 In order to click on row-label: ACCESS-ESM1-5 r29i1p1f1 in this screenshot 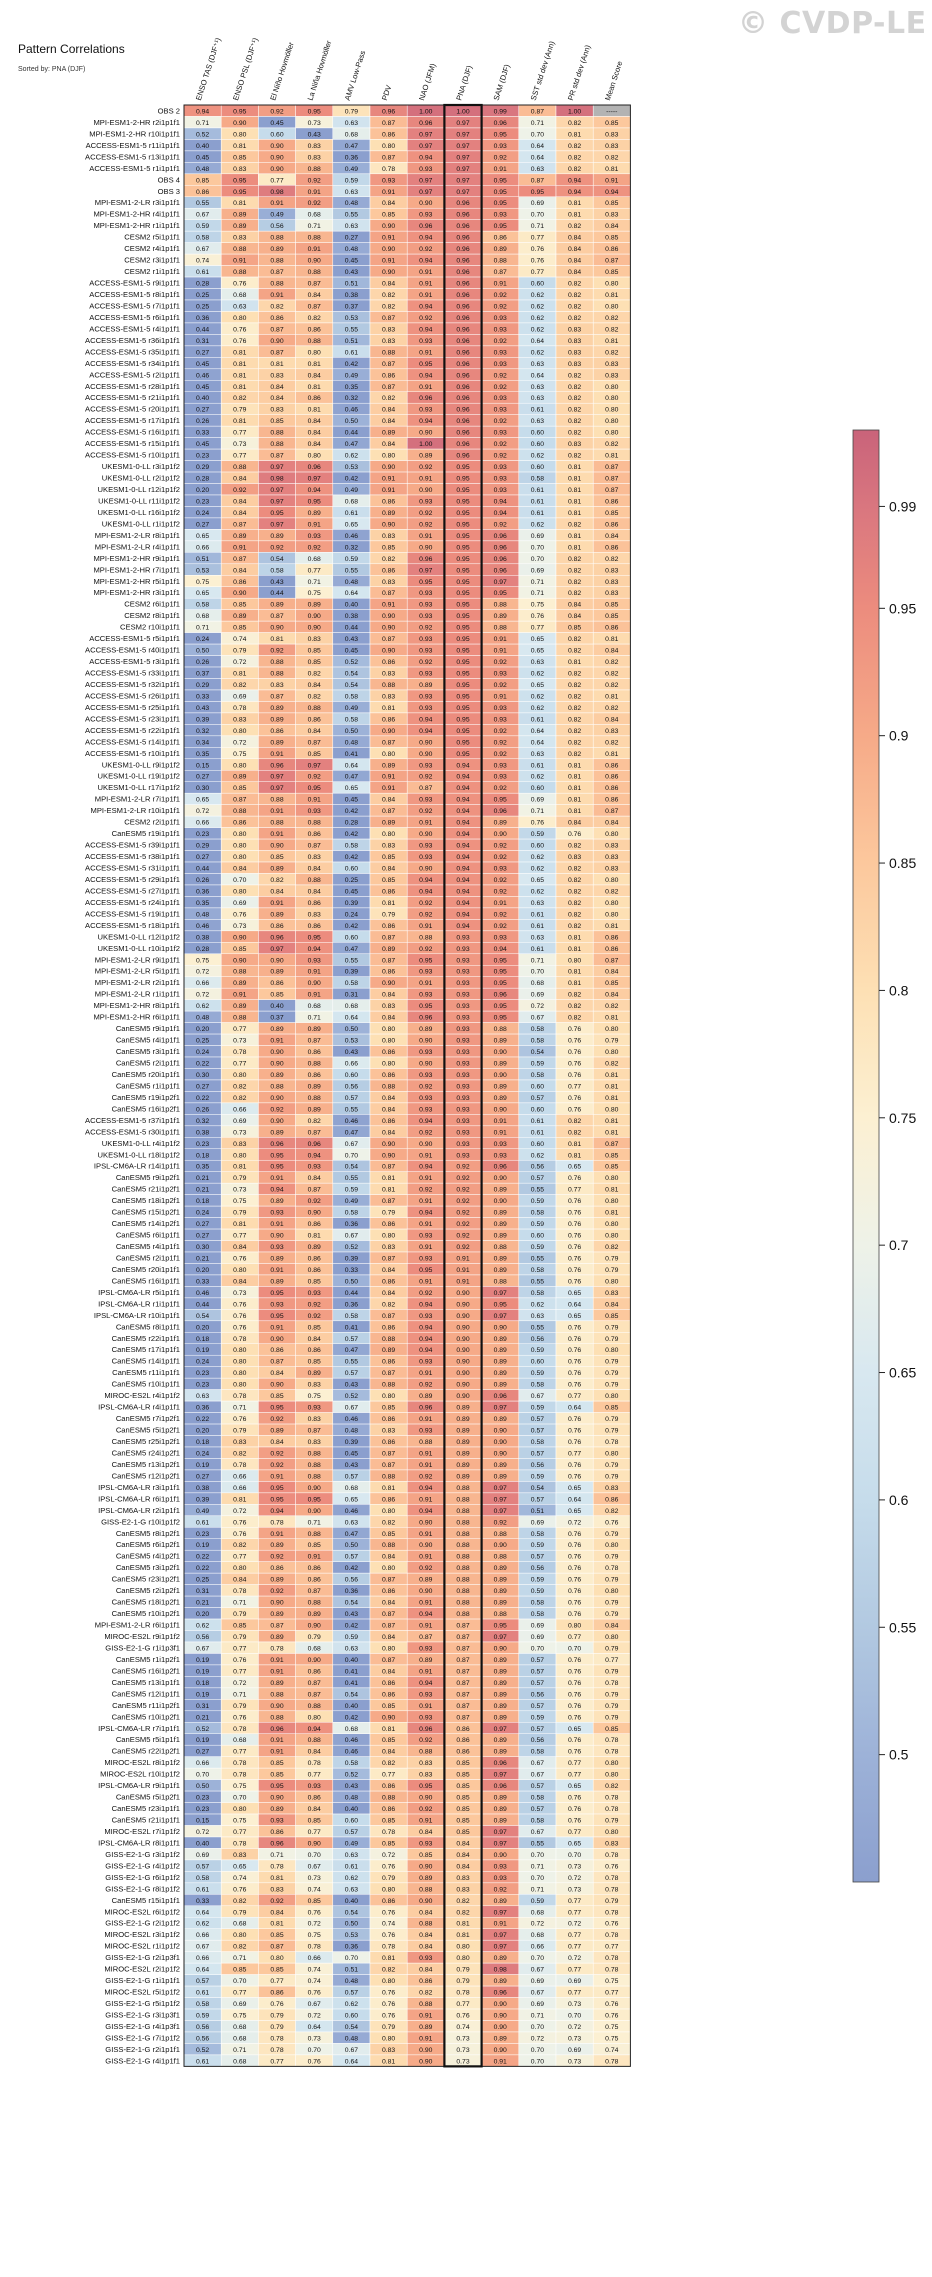, I will do `click(132, 879)`.